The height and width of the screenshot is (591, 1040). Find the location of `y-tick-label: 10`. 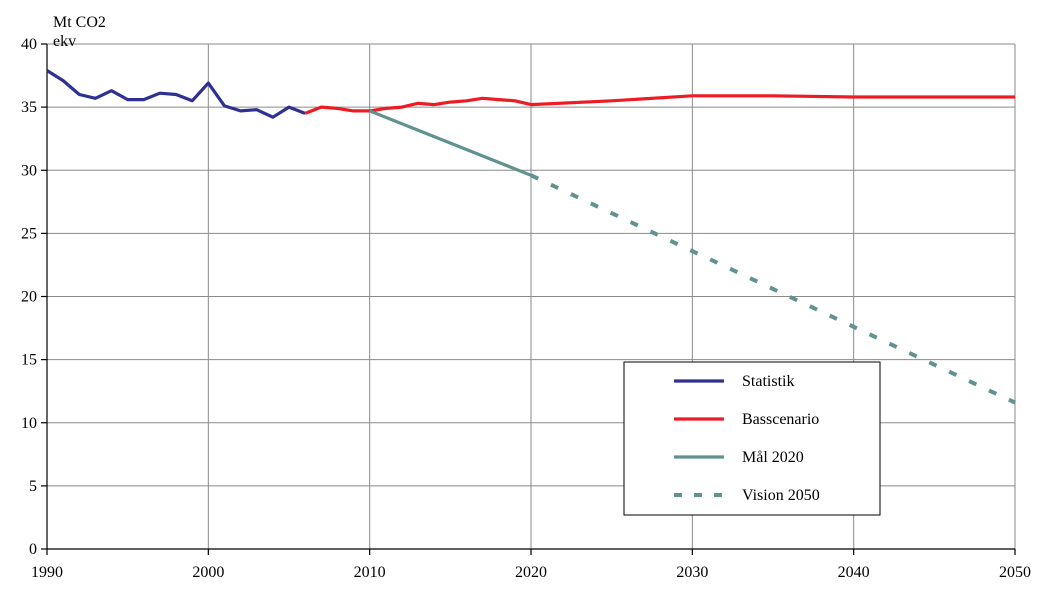

y-tick-label: 10 is located at coordinates (29, 423).